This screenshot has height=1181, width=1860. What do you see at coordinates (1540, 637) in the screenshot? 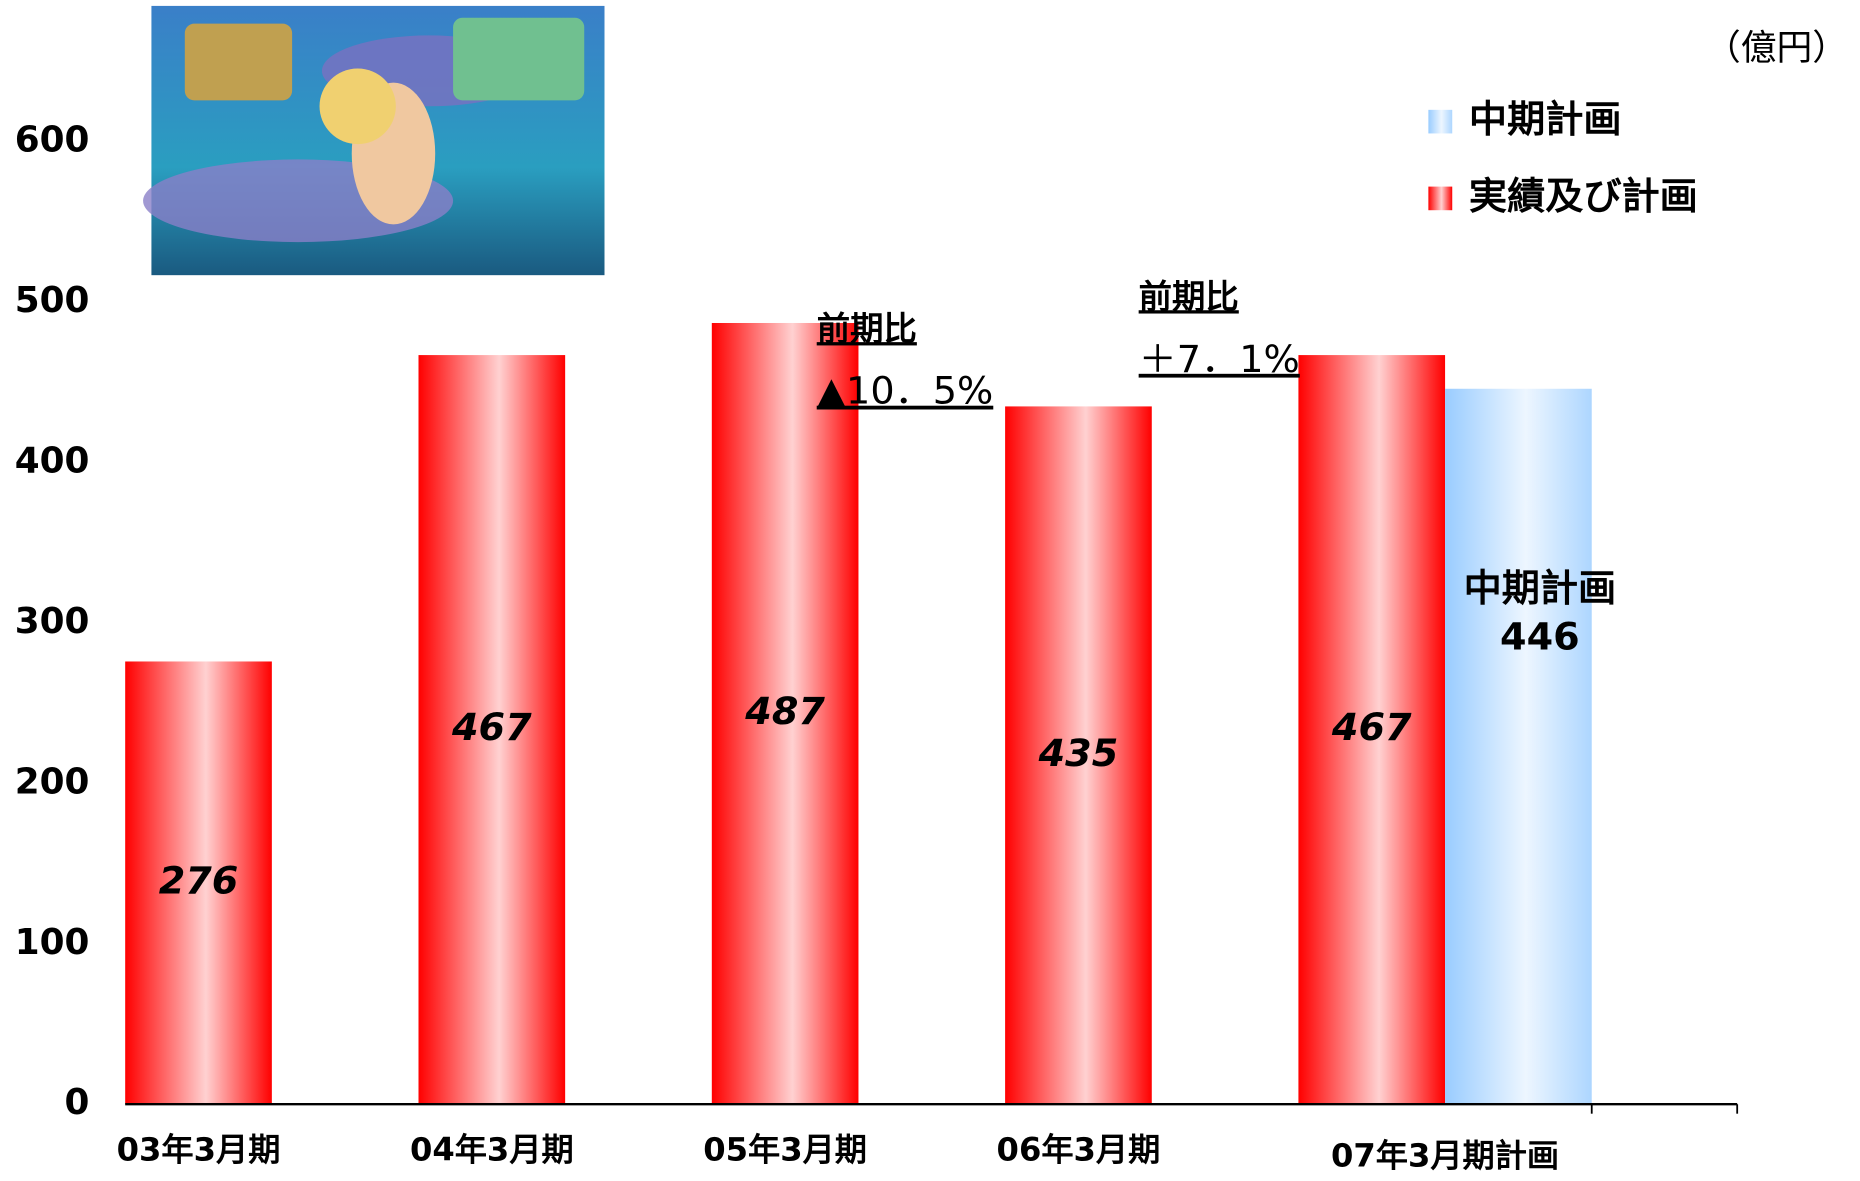
I see `value-label: 446` at bounding box center [1540, 637].